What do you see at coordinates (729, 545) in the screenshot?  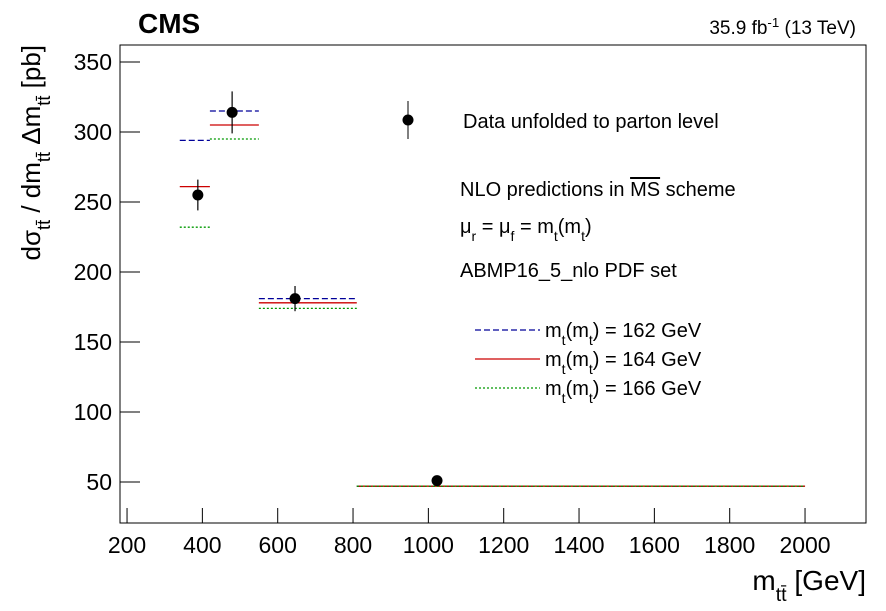 I see `x-tick-label: 1800` at bounding box center [729, 545].